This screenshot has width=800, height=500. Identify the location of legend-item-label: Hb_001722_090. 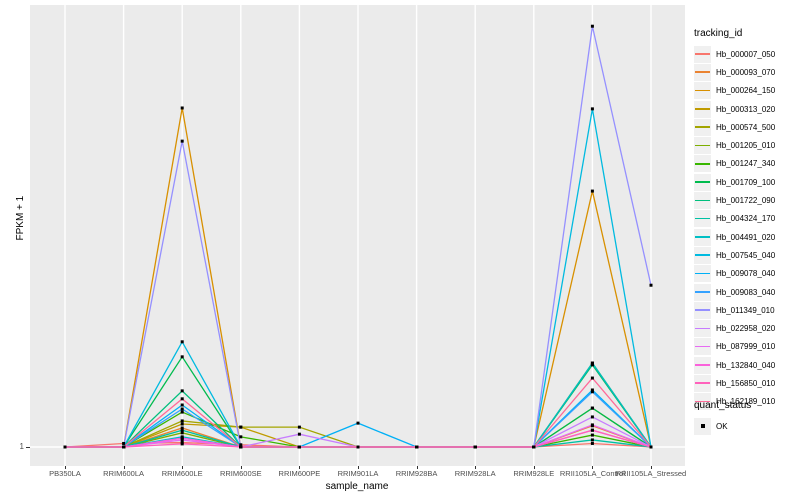
(746, 201).